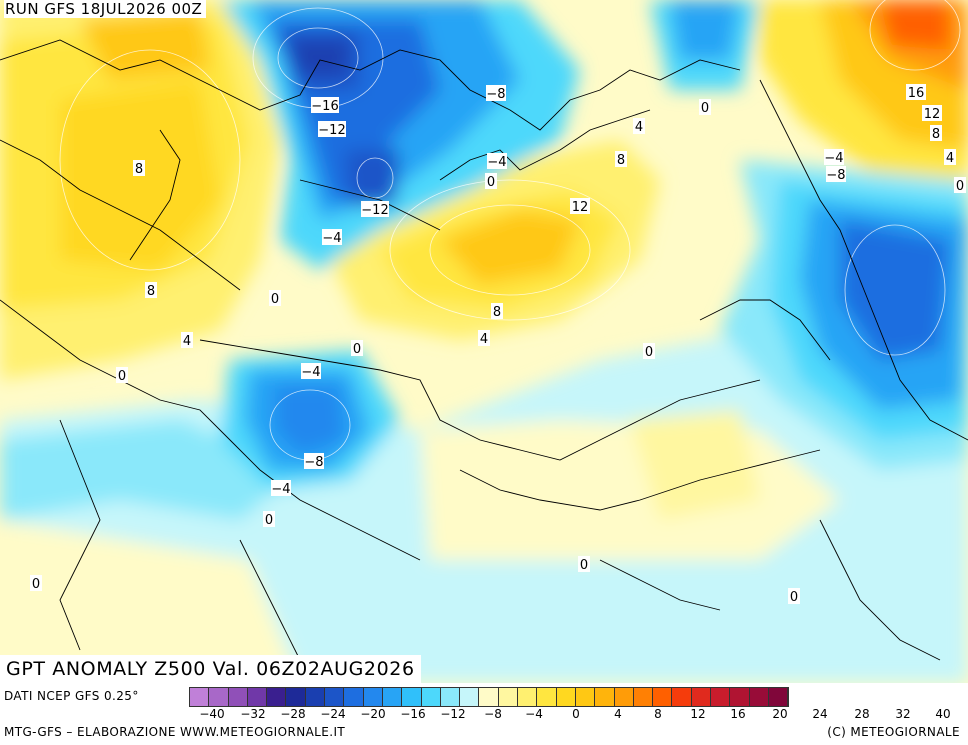 Image resolution: width=968 pixels, height=745 pixels. Describe the element at coordinates (738, 714) in the screenshot. I see `colorbar-tick-label: 16` at that location.